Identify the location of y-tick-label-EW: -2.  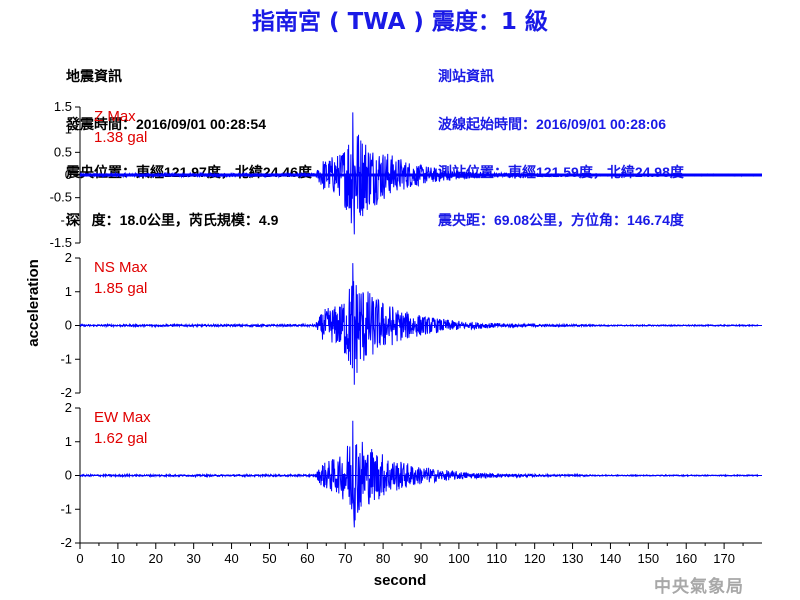
(66, 542).